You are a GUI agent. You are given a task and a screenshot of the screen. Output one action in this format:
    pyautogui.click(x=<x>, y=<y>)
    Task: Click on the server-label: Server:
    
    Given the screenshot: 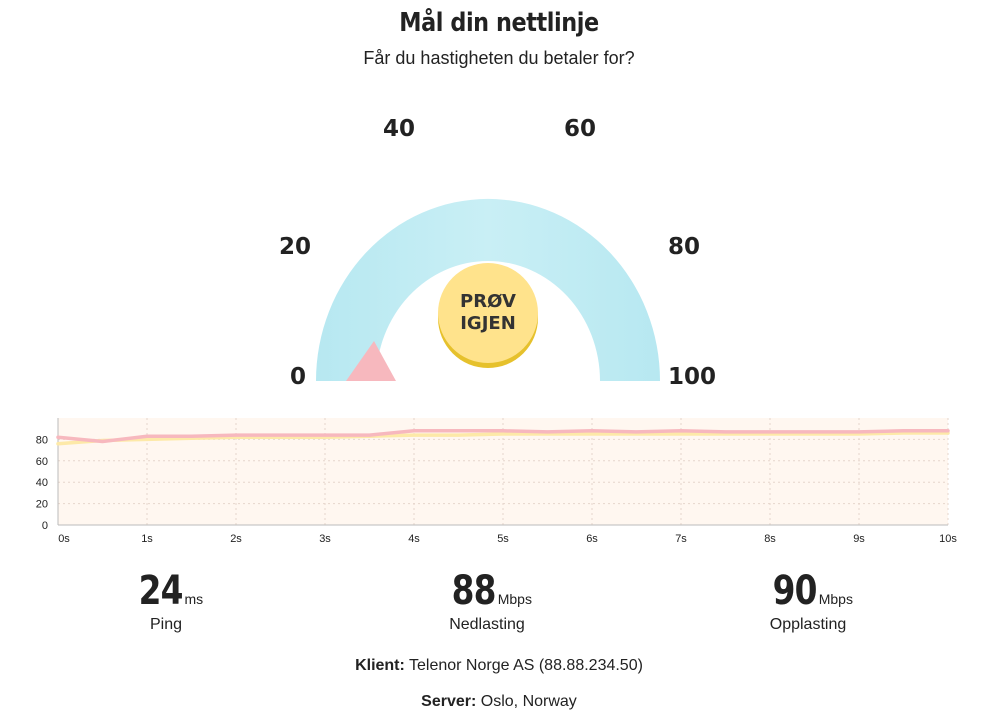 What is the action you would take?
    pyautogui.click(x=449, y=701)
    